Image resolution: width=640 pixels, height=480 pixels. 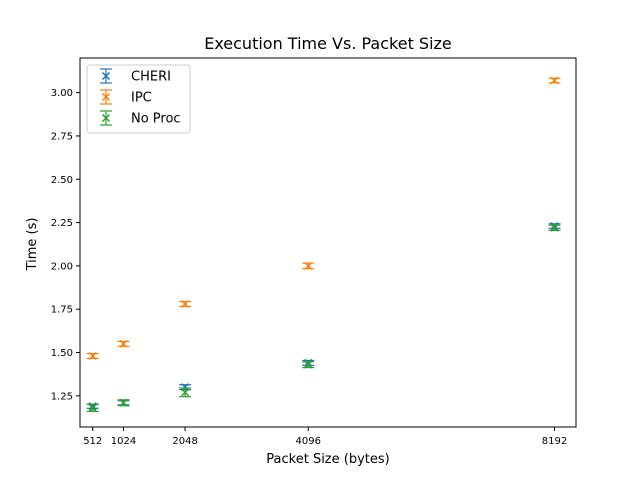 What do you see at coordinates (141, 98) in the screenshot?
I see `legend-label: IPC` at bounding box center [141, 98].